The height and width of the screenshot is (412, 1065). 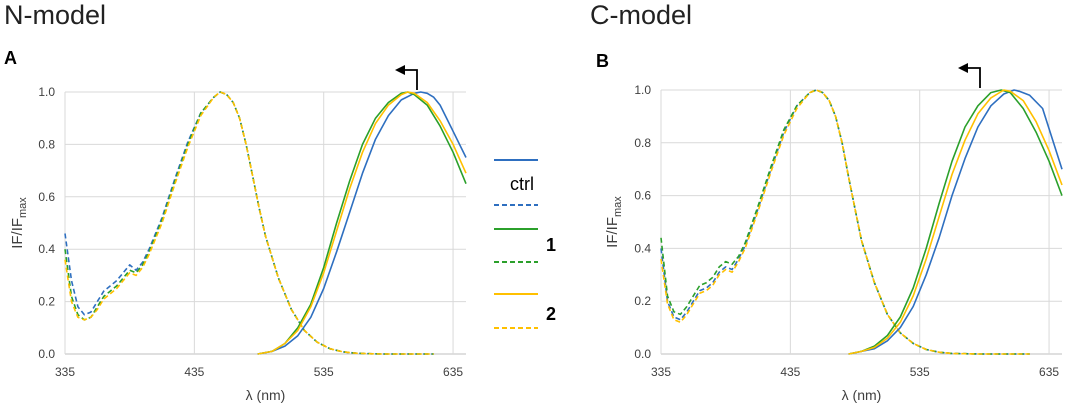 What do you see at coordinates (525, 244) in the screenshot?
I see `legend: ctrl 1 2` at bounding box center [525, 244].